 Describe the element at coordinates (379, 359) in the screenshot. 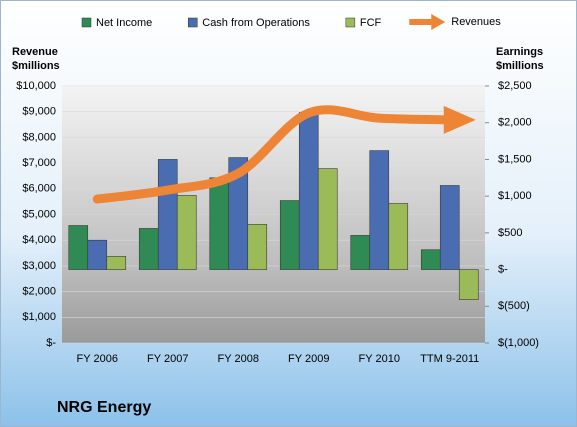

I see `x-tick-label: FY 2010` at that location.